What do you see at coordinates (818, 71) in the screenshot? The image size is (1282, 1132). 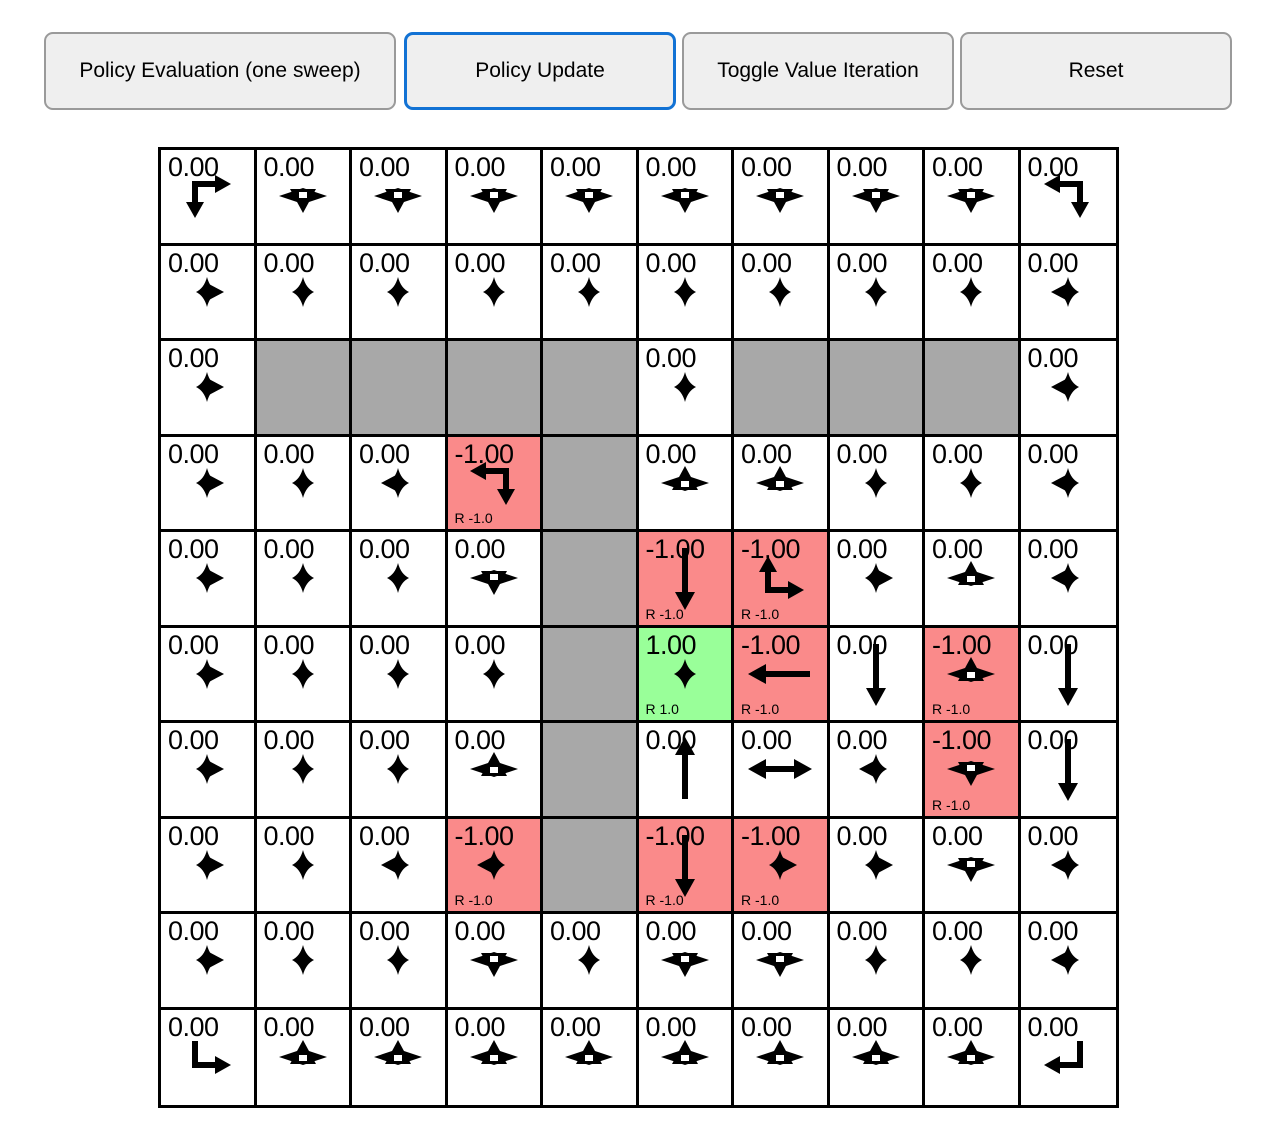 I see `toggle-value-iteration-button: Toggle Value Iteration` at bounding box center [818, 71].